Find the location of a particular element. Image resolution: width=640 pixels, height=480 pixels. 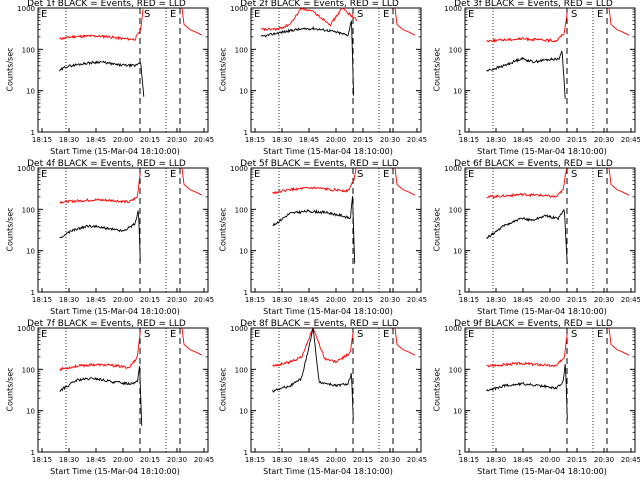

panel-title: Det 2f BLACK = Events, RED = LLD is located at coordinates (319, 4).